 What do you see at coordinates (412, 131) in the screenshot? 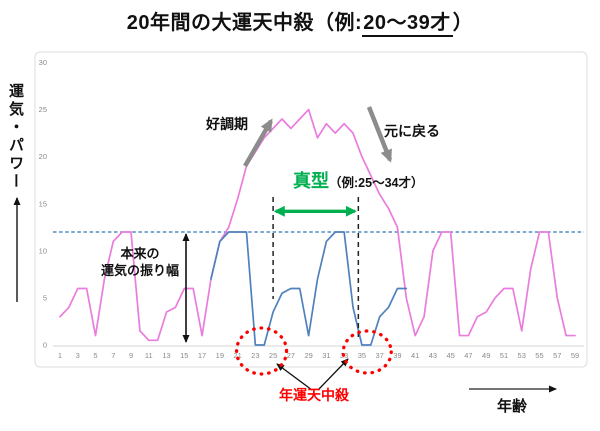
I see `return-to-normal-label: 元に戻る` at bounding box center [412, 131].